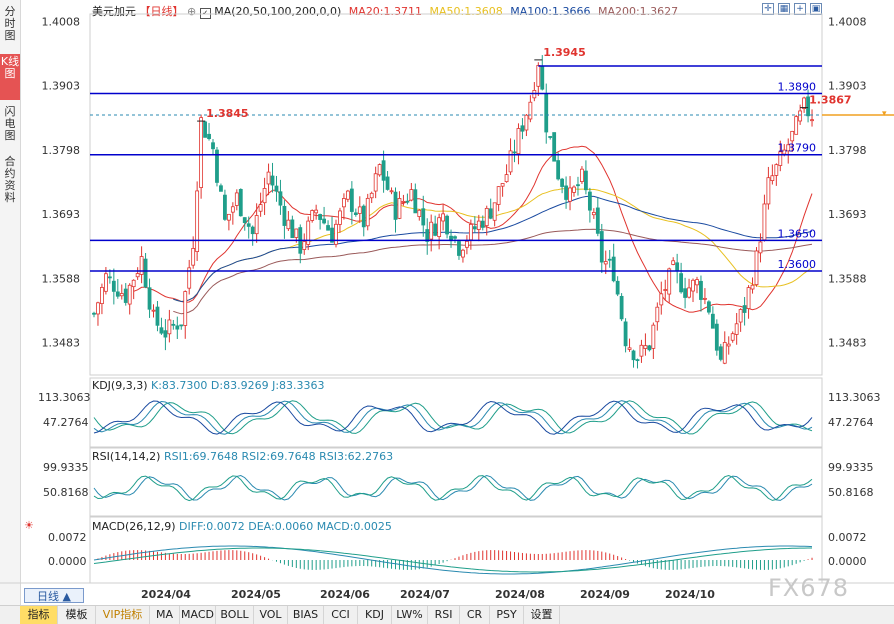  Describe the element at coordinates (847, 278) in the screenshot. I see `price-tick-right: 1.3588` at that location.